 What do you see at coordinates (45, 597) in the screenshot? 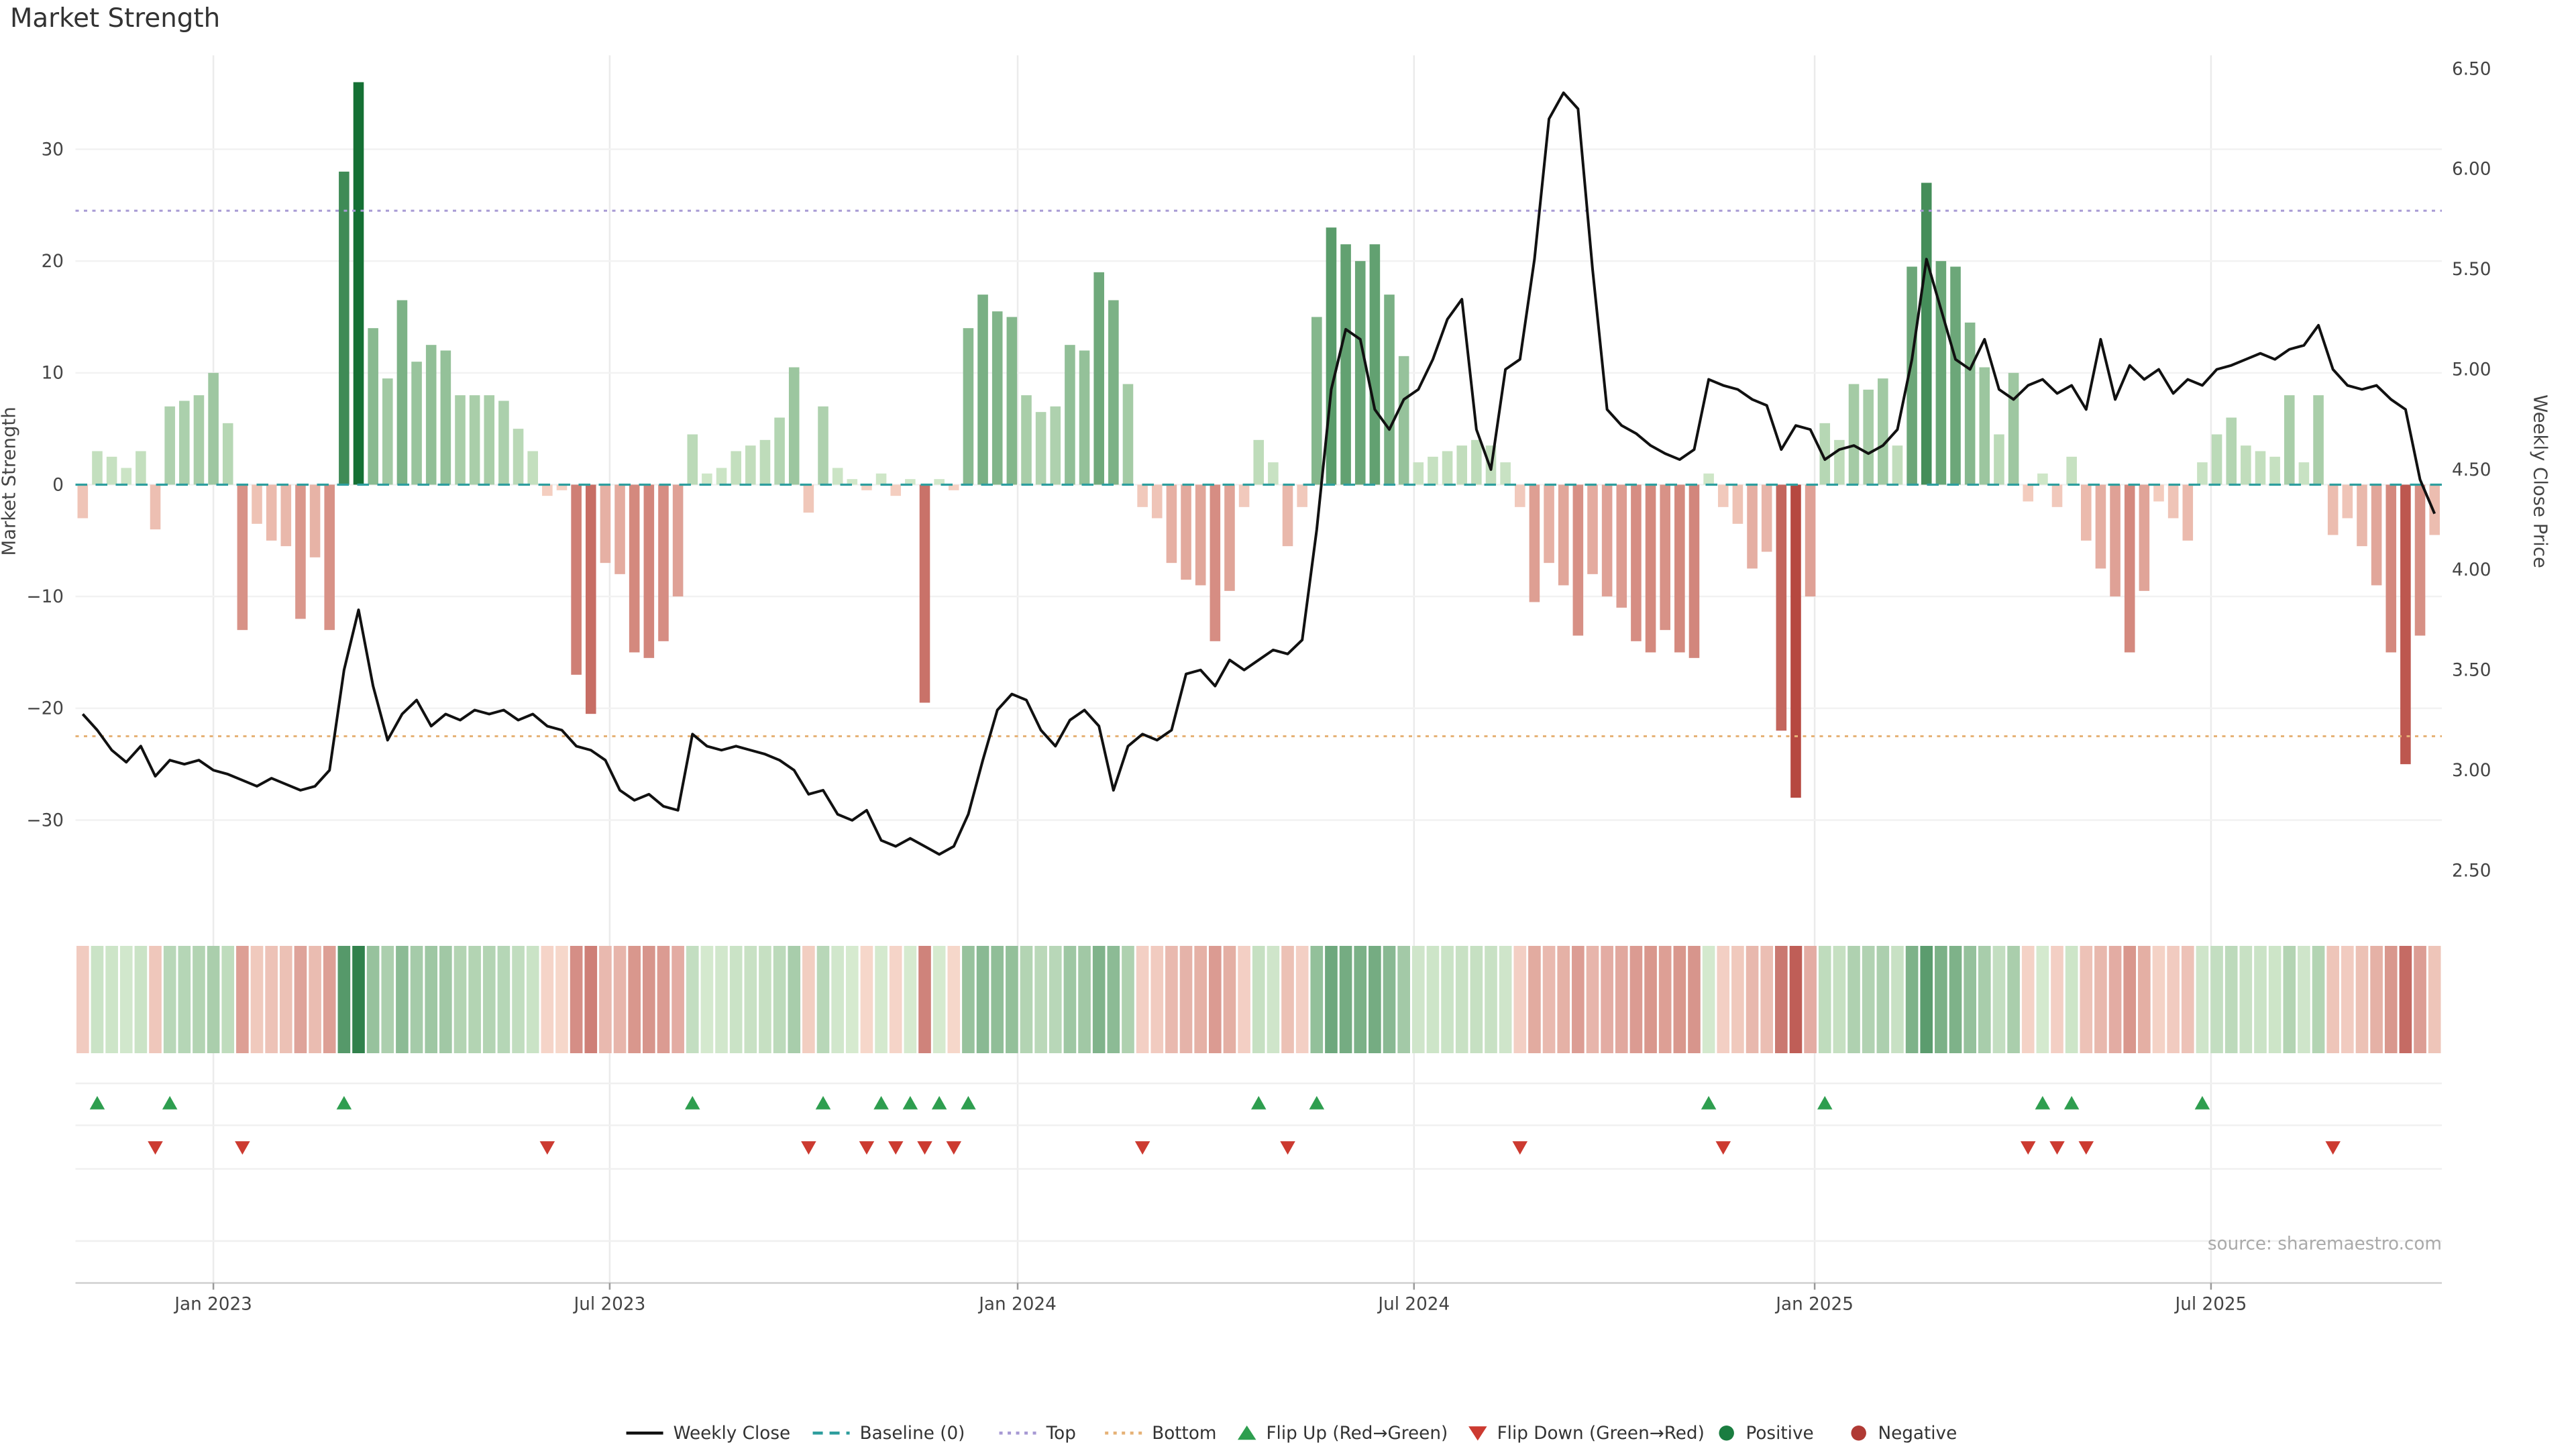
I see `left-axis-tick-label: −10` at bounding box center [45, 597].